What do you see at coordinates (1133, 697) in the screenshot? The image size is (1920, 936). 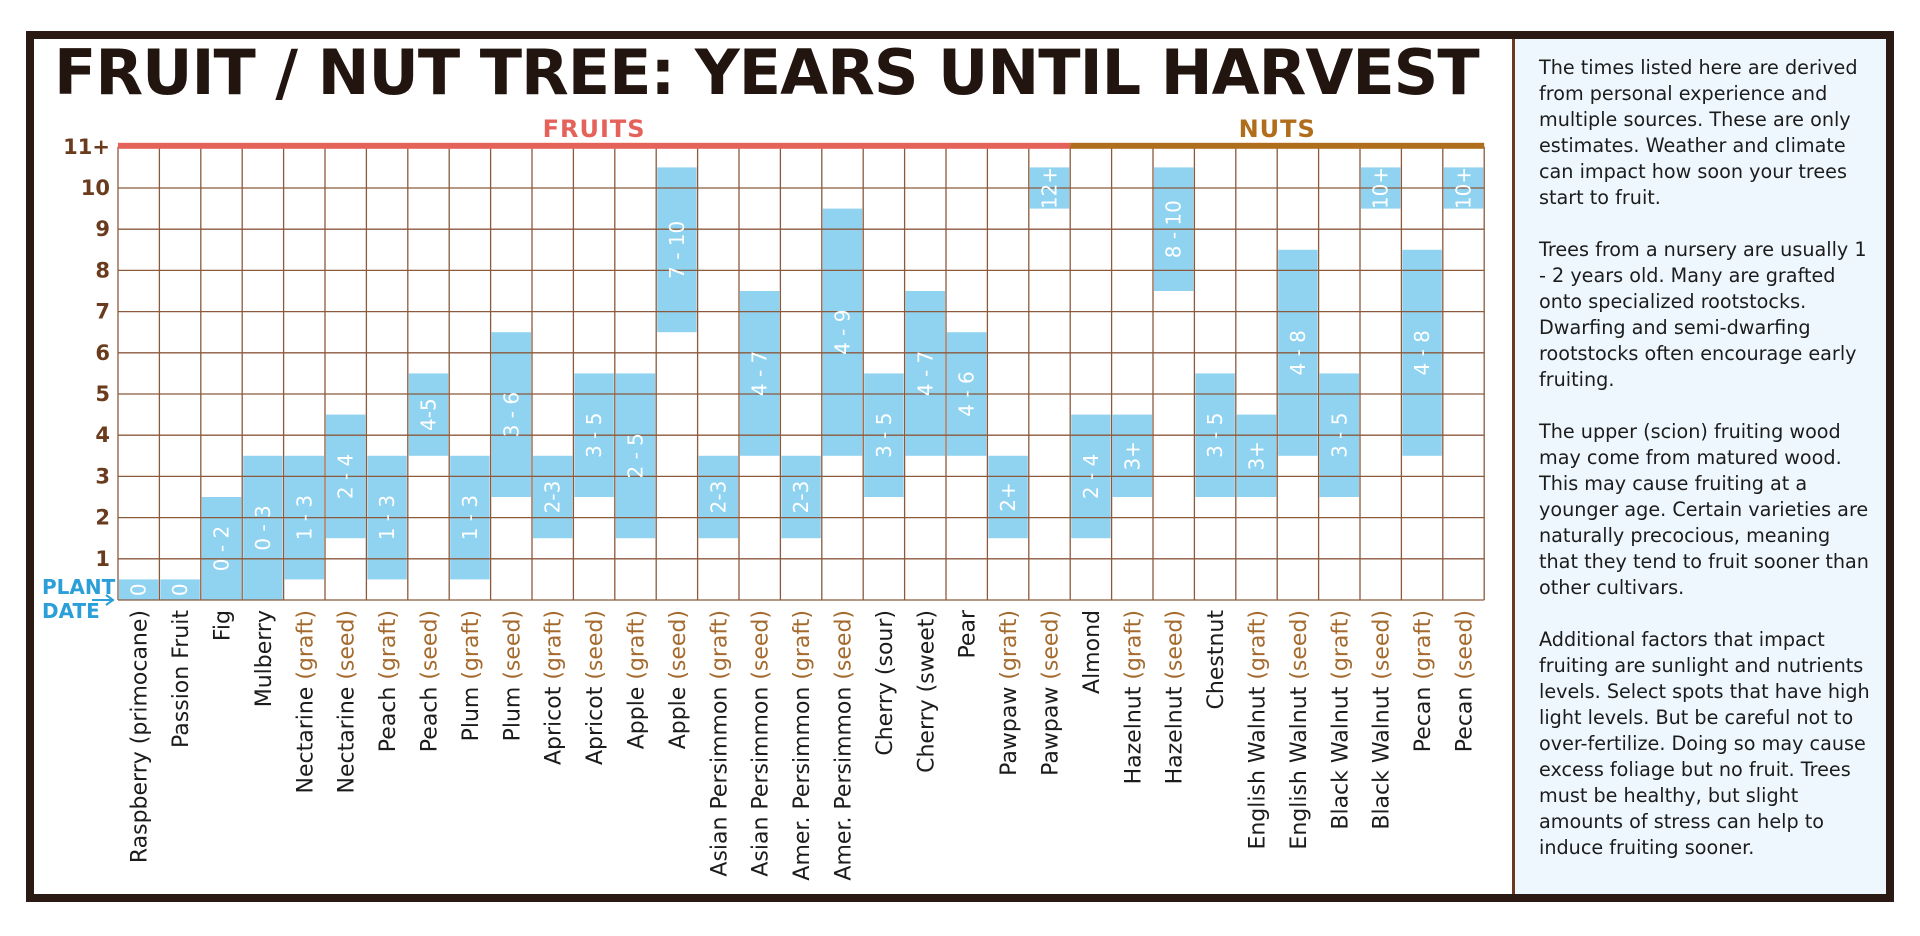 I see `category-label: Hazelnut (graft)` at bounding box center [1133, 697].